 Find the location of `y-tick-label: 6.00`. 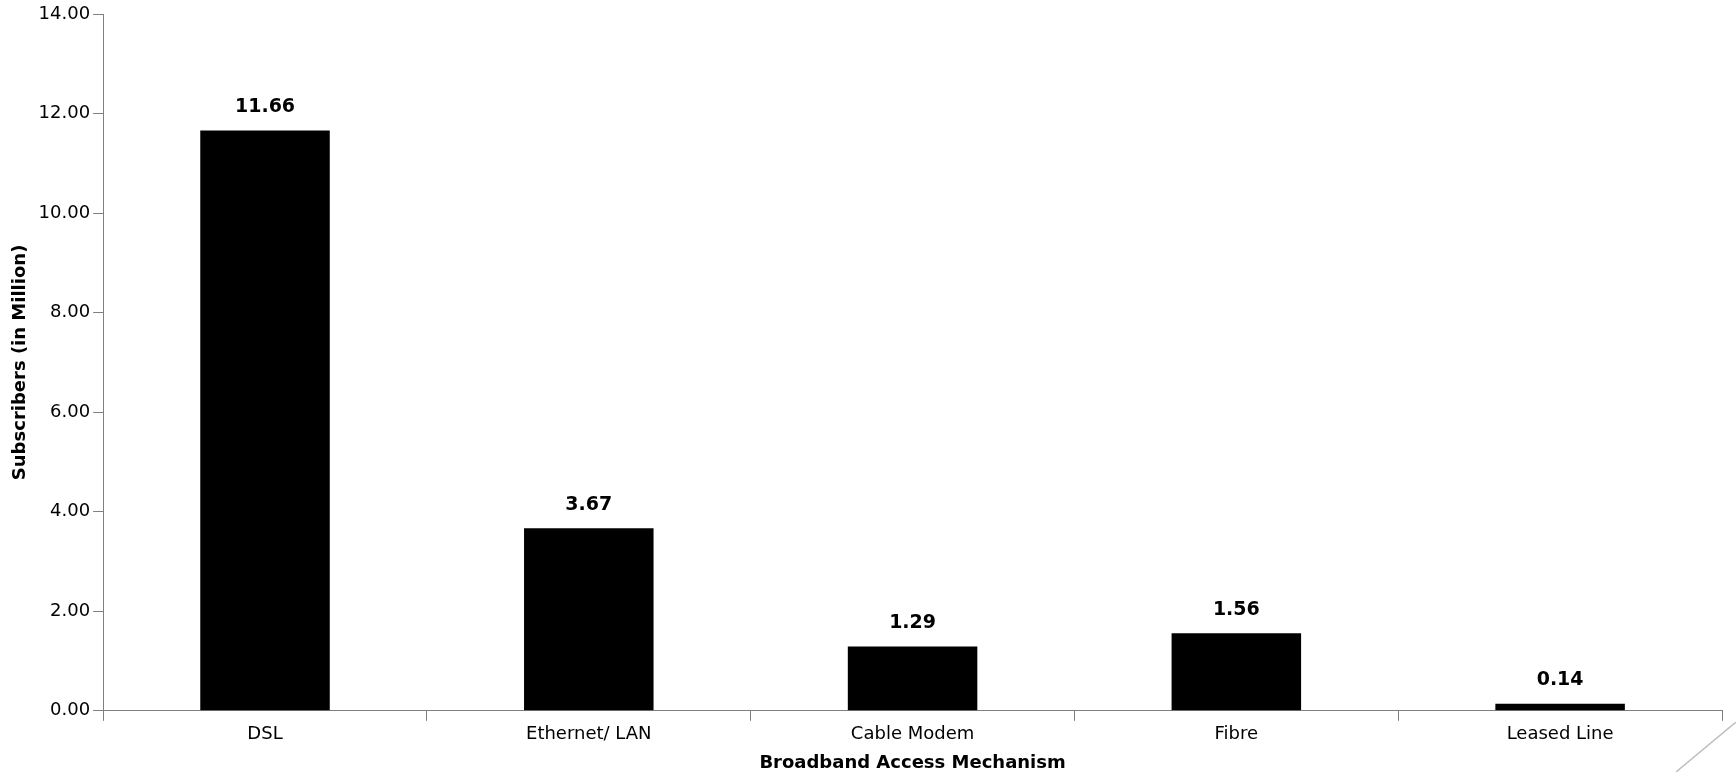

y-tick-label: 6.00 is located at coordinates (70, 410).